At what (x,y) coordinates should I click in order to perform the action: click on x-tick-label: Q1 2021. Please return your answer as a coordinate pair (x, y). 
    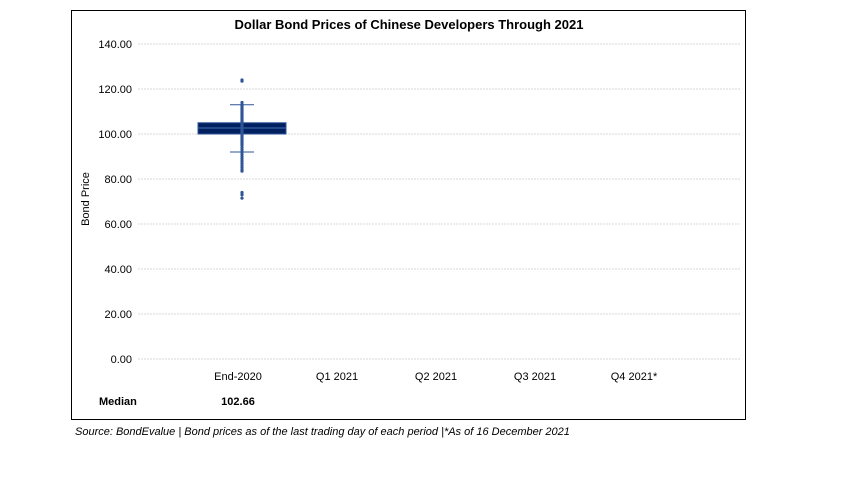
    Looking at the image, I should click on (337, 377).